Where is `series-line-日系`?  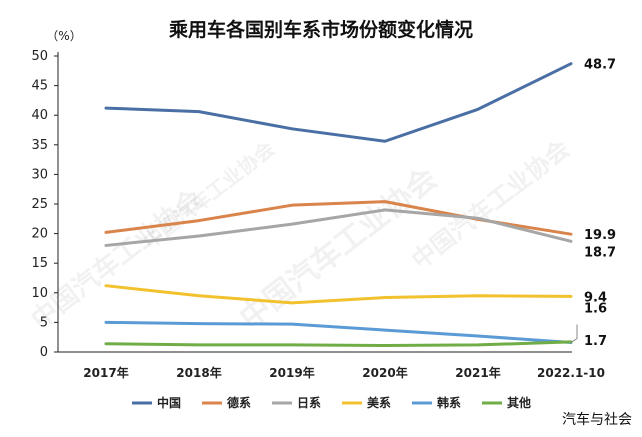 series-line-日系 is located at coordinates (338, 227).